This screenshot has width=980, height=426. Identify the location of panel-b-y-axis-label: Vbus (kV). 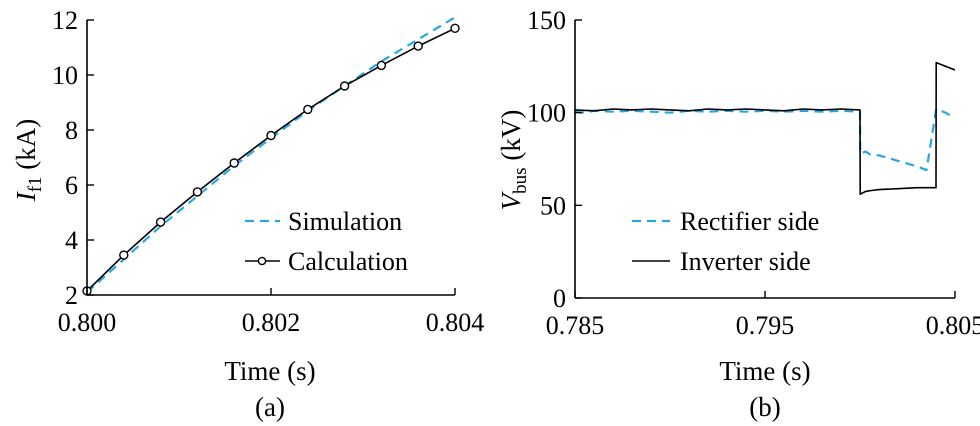
(513, 160).